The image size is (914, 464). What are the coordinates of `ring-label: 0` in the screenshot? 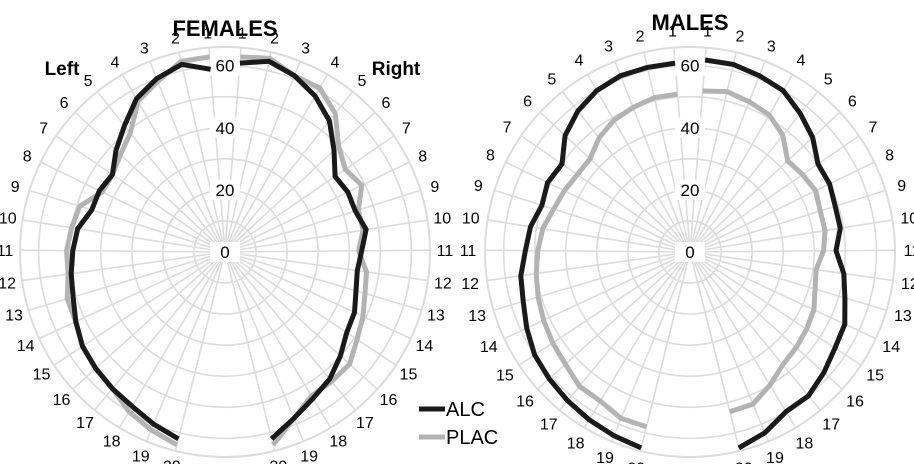 It's located at (224, 252).